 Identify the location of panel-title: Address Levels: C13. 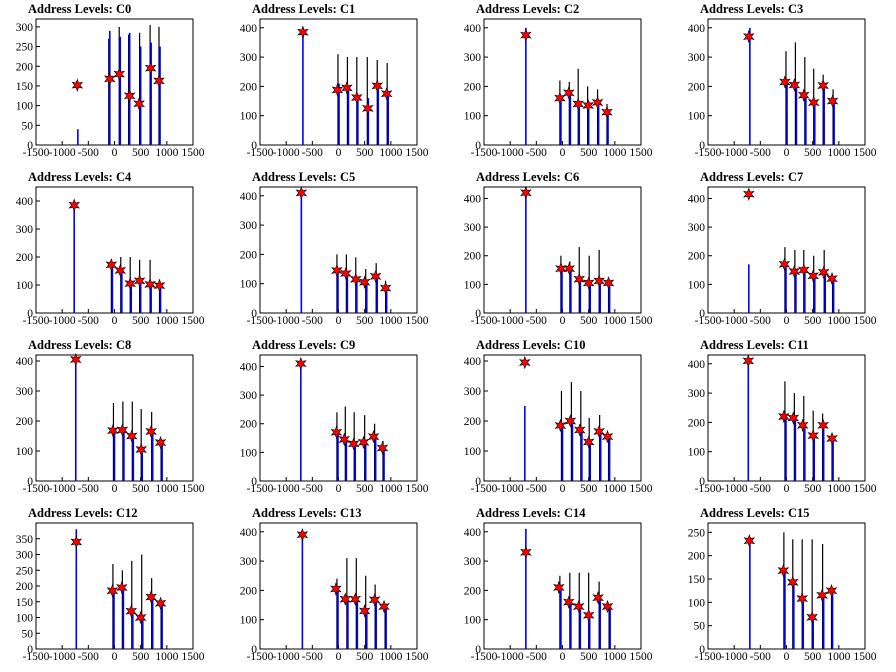
(307, 513).